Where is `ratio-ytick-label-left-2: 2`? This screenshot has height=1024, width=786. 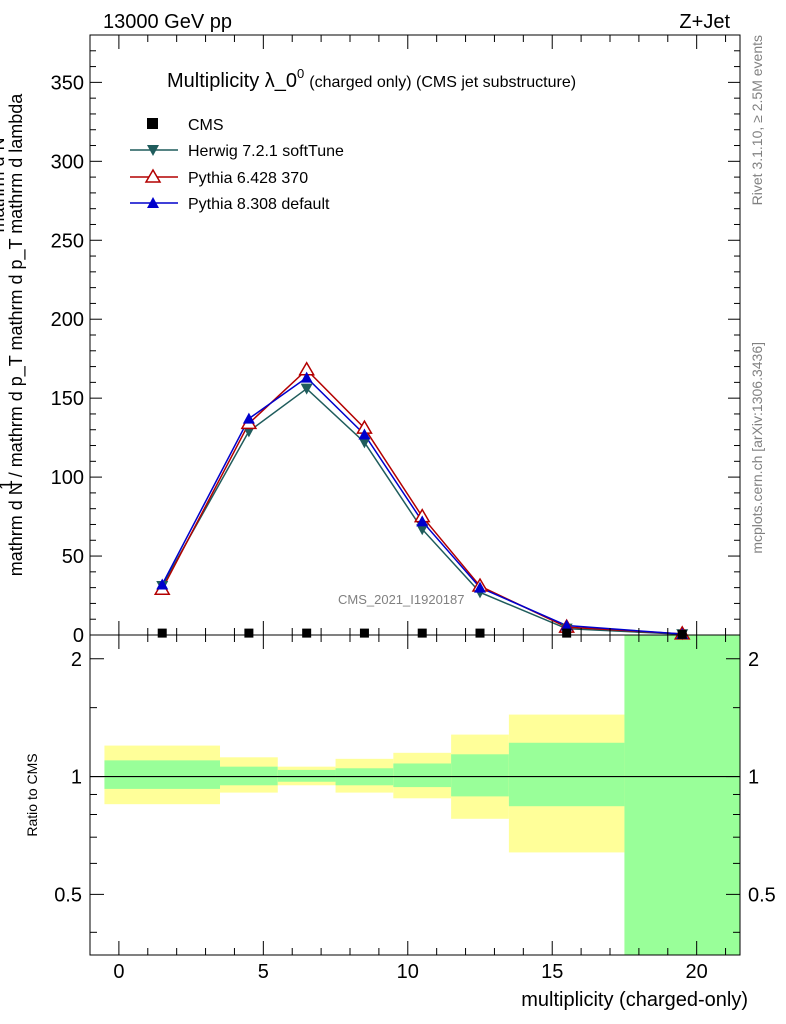 ratio-ytick-label-left-2: 2 is located at coordinates (76, 660).